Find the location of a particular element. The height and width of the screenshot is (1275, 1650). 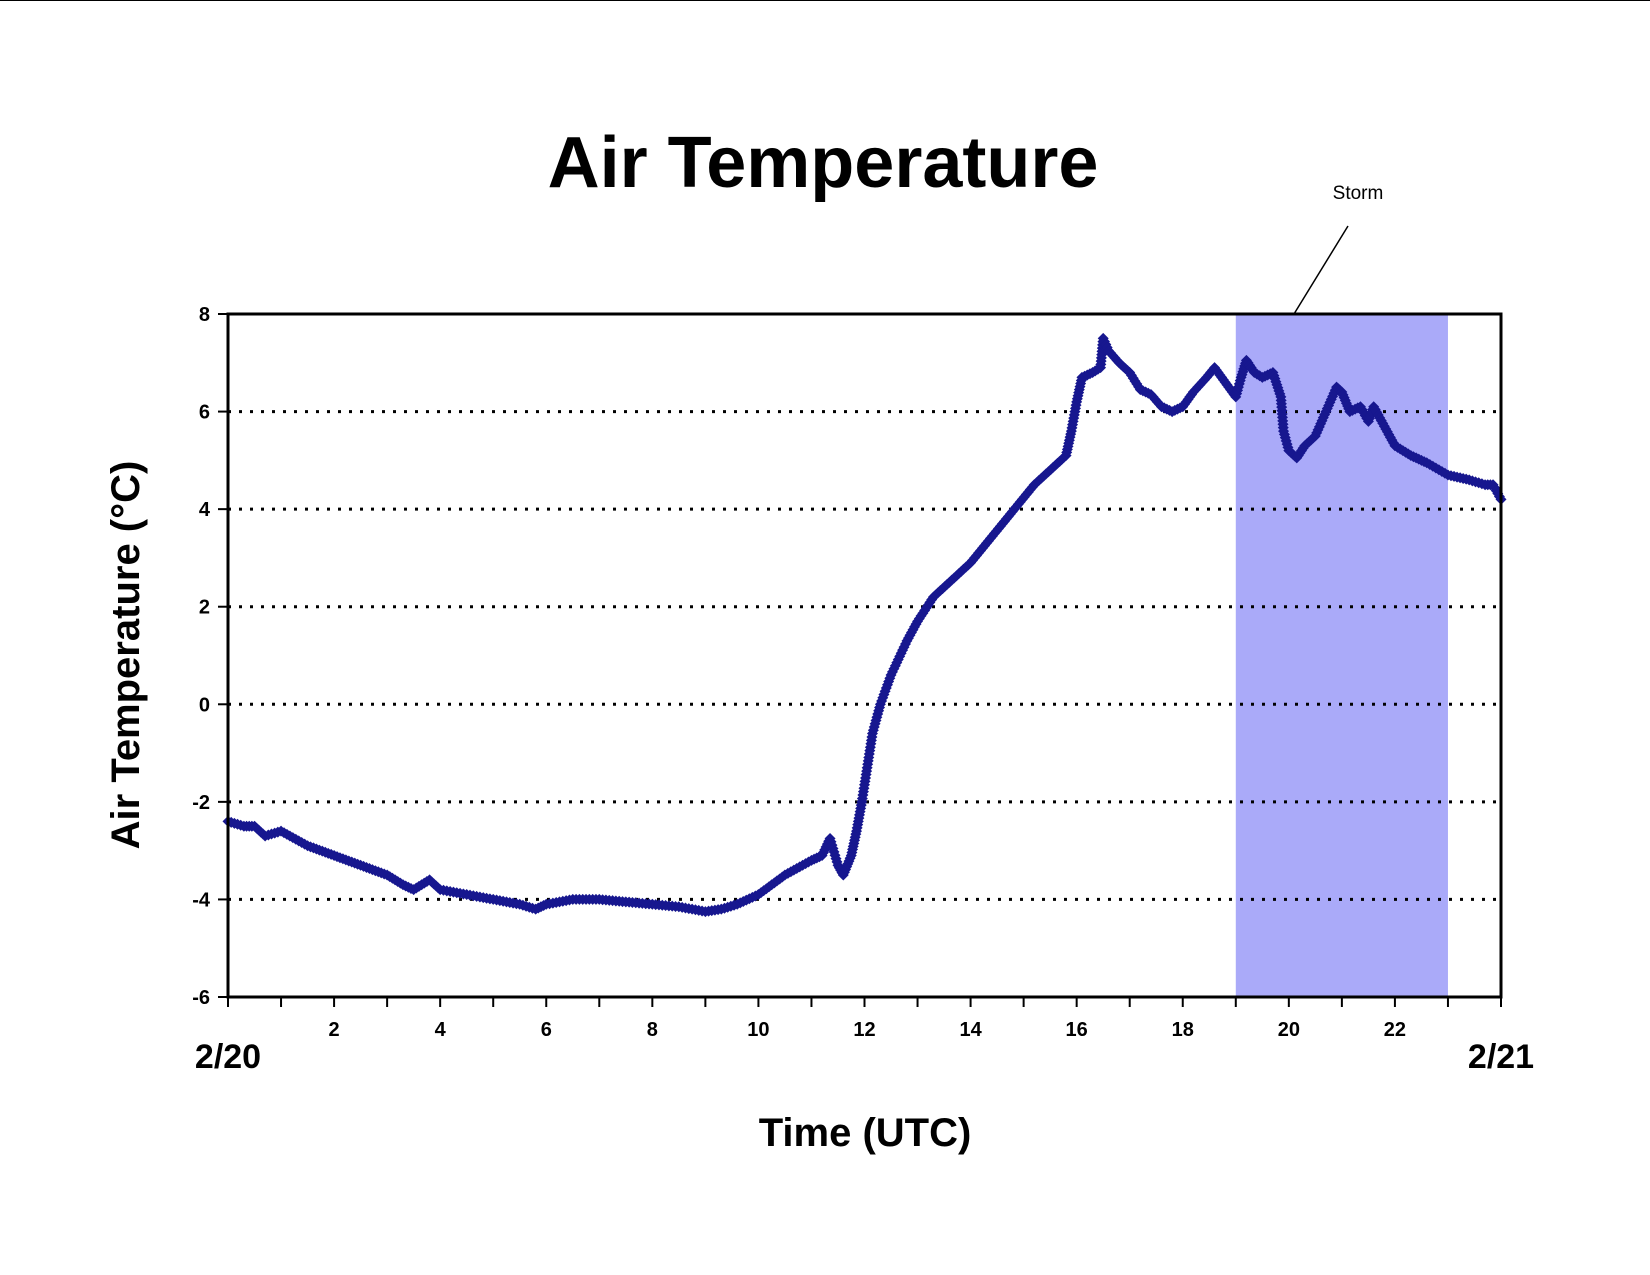

x-tick-label: 14 is located at coordinates (970, 1030).